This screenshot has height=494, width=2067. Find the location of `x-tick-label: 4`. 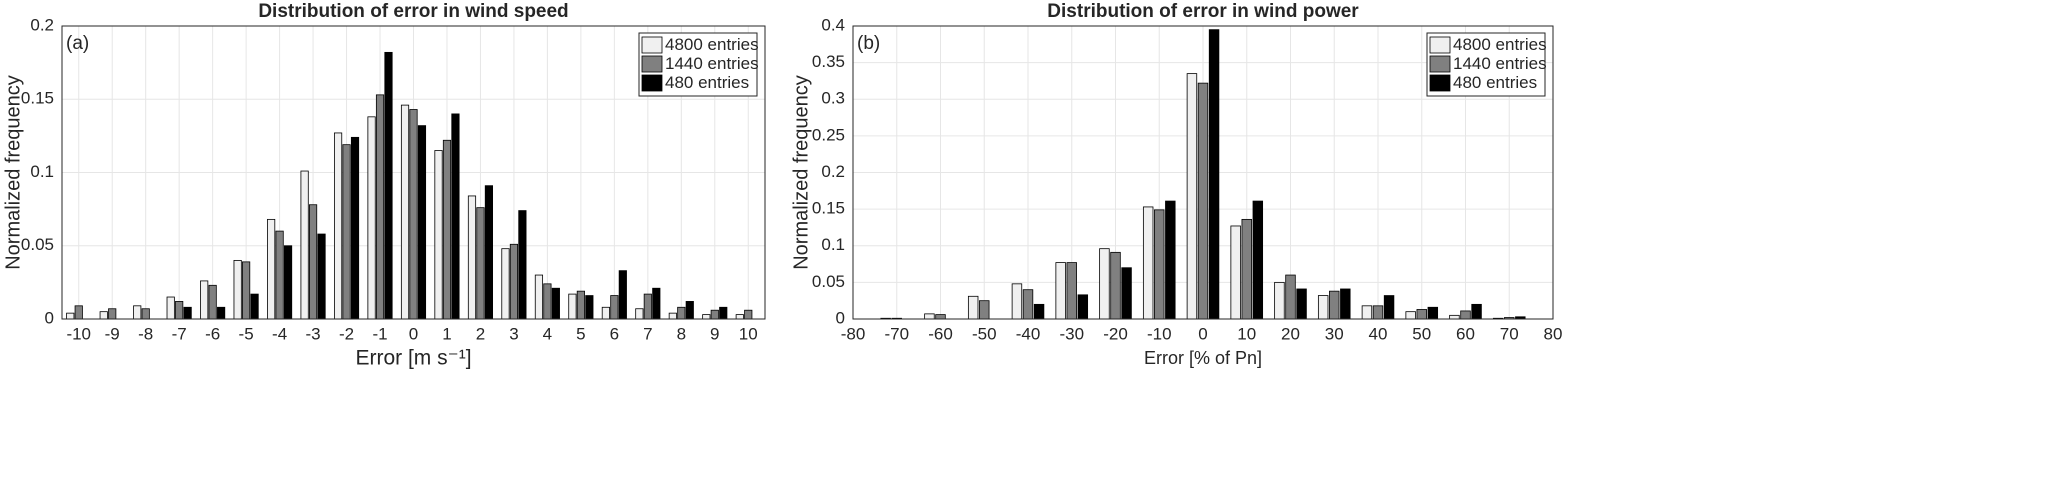

x-tick-label: 4 is located at coordinates (547, 333).